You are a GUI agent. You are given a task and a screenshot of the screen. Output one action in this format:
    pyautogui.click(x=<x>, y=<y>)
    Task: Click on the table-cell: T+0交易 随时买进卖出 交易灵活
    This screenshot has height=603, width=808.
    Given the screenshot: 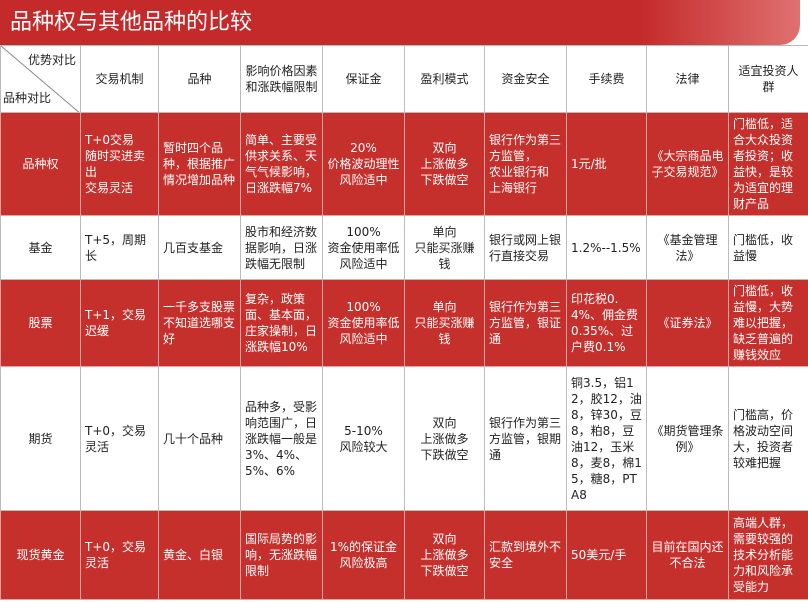 What is the action you would take?
    pyautogui.click(x=119, y=164)
    